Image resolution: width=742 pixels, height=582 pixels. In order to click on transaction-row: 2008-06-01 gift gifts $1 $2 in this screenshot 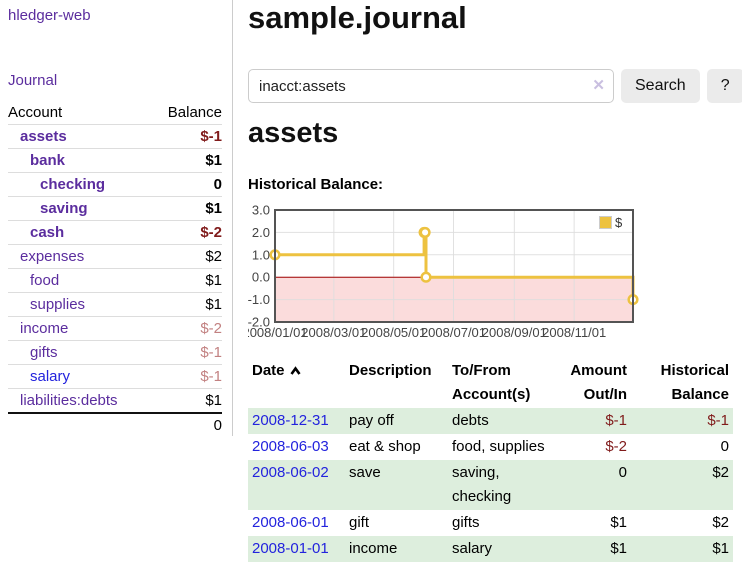, I will do `click(490, 523)`.